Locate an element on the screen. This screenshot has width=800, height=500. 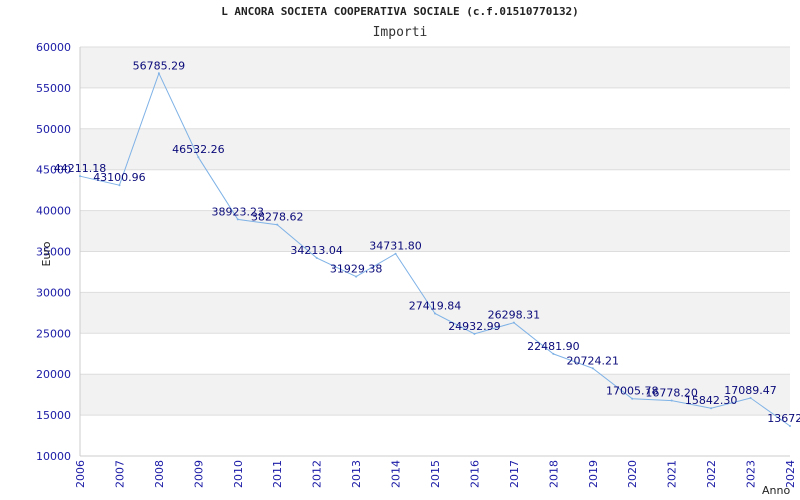
y-tick-label: 30000 is located at coordinates (53, 292).